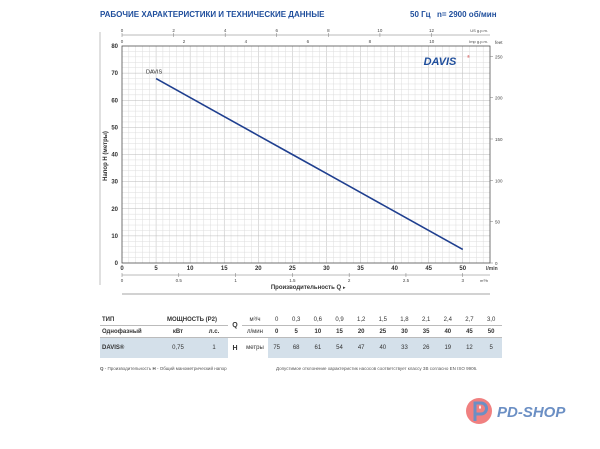 Image resolution: width=600 pixels, height=449 pixels. What do you see at coordinates (154, 73) in the screenshot?
I see `curve-label: DAVIS` at bounding box center [154, 73].